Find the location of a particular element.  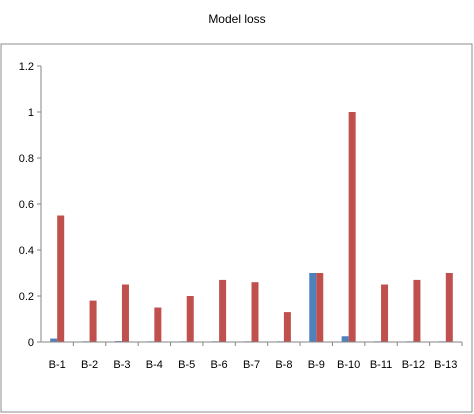

y-tick-label: 1.2 is located at coordinates (26, 67).